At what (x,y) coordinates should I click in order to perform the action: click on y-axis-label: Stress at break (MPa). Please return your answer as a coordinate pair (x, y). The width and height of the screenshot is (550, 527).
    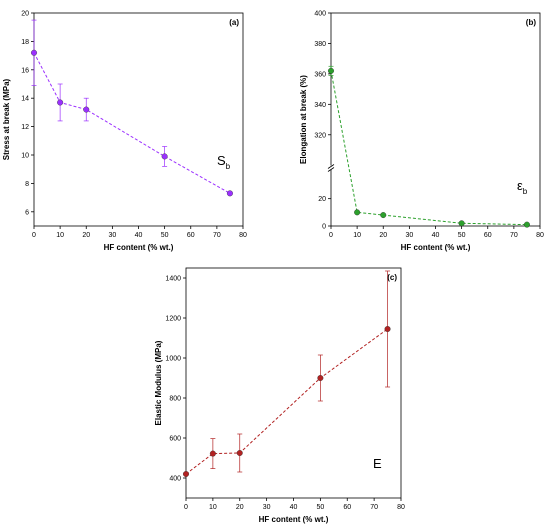
    Looking at the image, I should click on (6, 119).